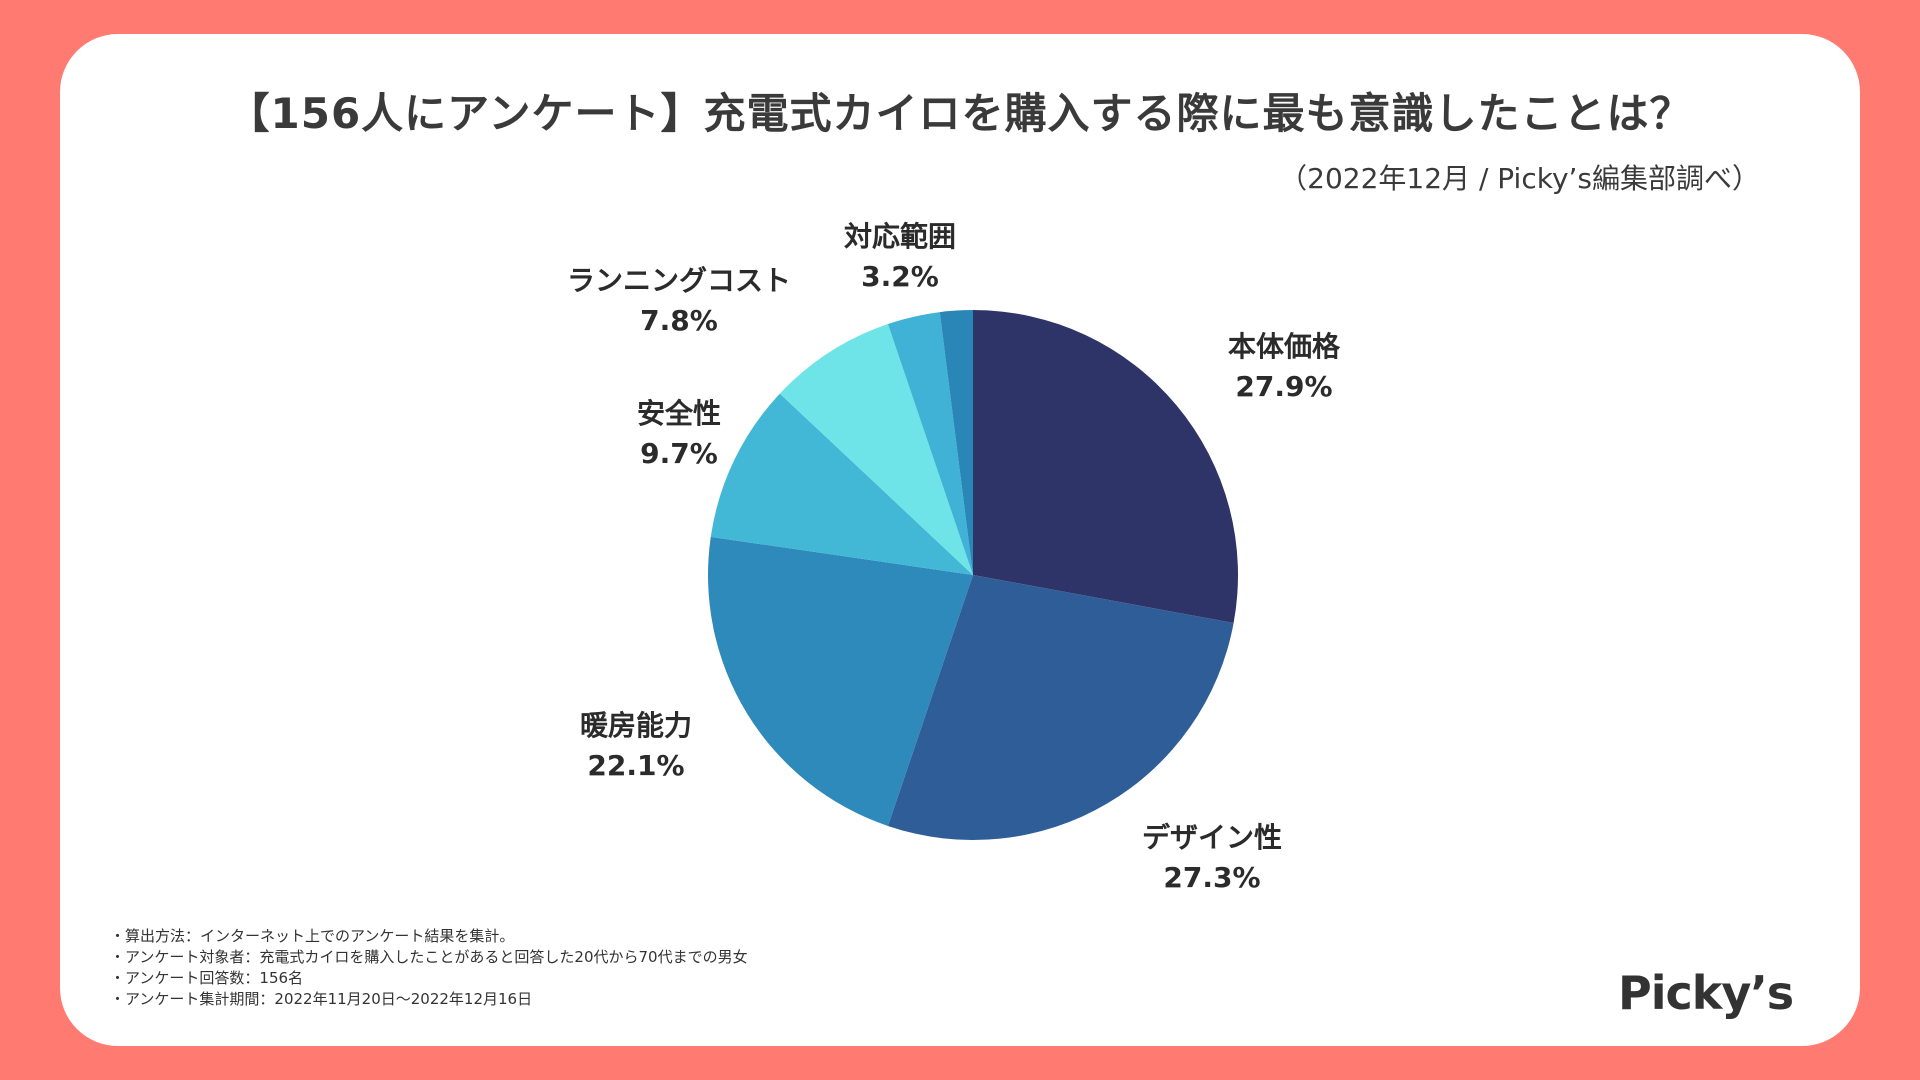  Describe the element at coordinates (1212, 858) in the screenshot. I see `label-design: デザイン性 27.3%` at that location.